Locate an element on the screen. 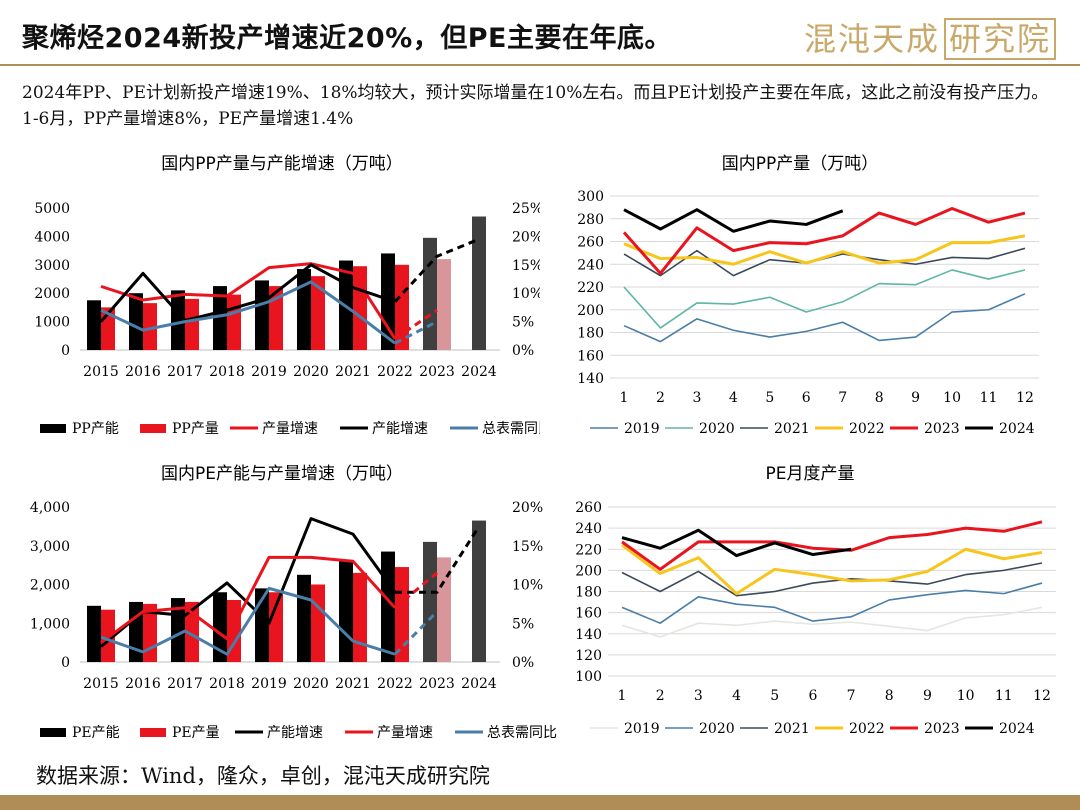 The image size is (1080, 810). x-tick-8: 8 is located at coordinates (879, 398).